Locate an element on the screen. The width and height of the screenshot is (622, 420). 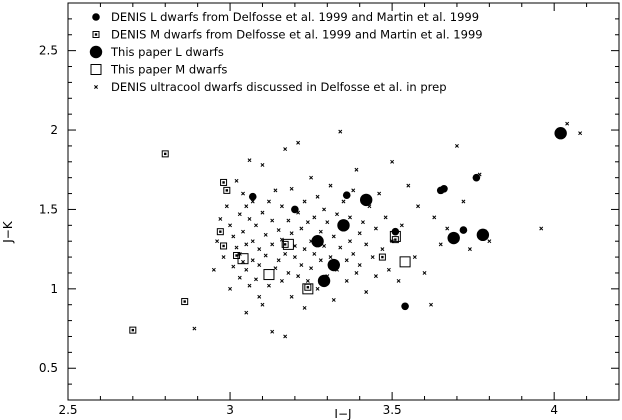
x-axis-label: I−J is located at coordinates (342, 413).